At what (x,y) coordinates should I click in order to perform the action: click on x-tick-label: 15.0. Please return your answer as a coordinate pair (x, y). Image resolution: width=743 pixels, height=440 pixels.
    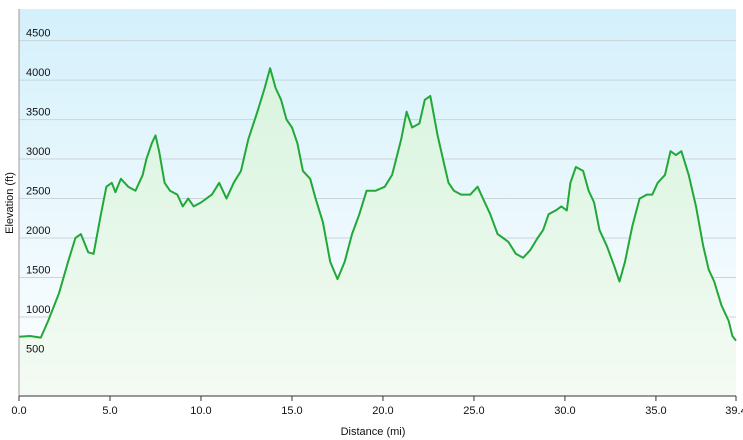
    Looking at the image, I should click on (291, 411).